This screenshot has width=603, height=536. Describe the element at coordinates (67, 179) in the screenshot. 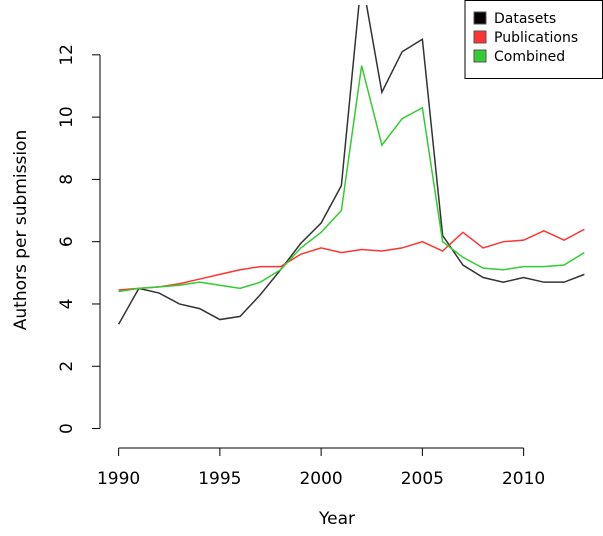

I see `y-tick-label: 8` at that location.